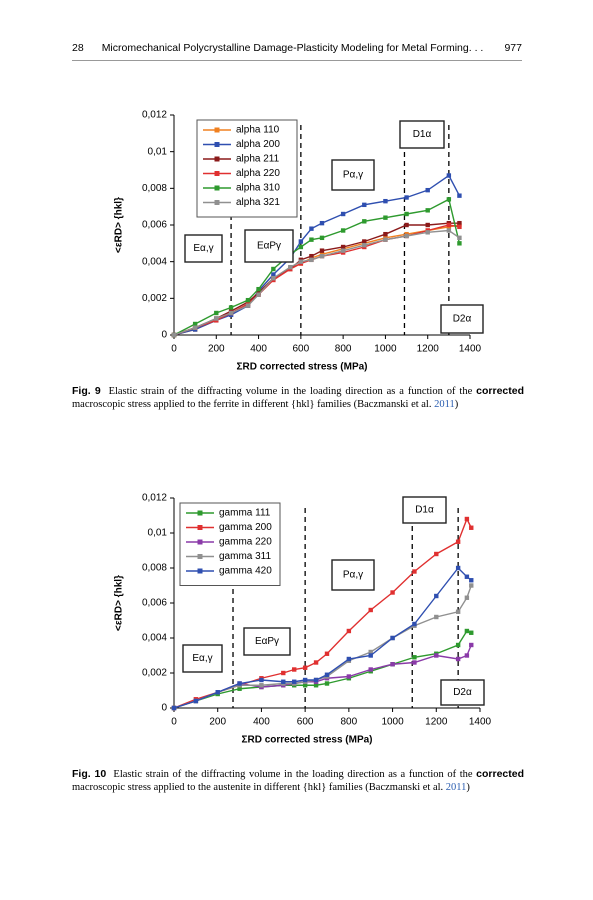 This screenshot has height=900, width=593. What do you see at coordinates (154, 115) in the screenshot?
I see `y-tick-label: 0,012` at bounding box center [154, 115].